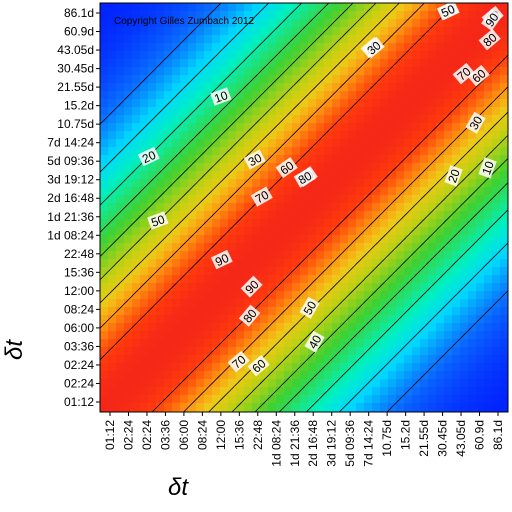  What do you see at coordinates (70, 180) in the screenshot?
I see `y-tick-label: 3d 19:12` at bounding box center [70, 180].